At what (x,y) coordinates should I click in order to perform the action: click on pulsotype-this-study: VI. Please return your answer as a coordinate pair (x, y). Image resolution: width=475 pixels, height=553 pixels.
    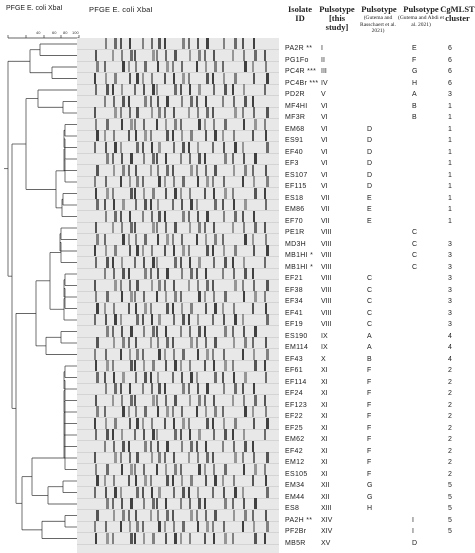
    Looking at the image, I should click on (324, 117).